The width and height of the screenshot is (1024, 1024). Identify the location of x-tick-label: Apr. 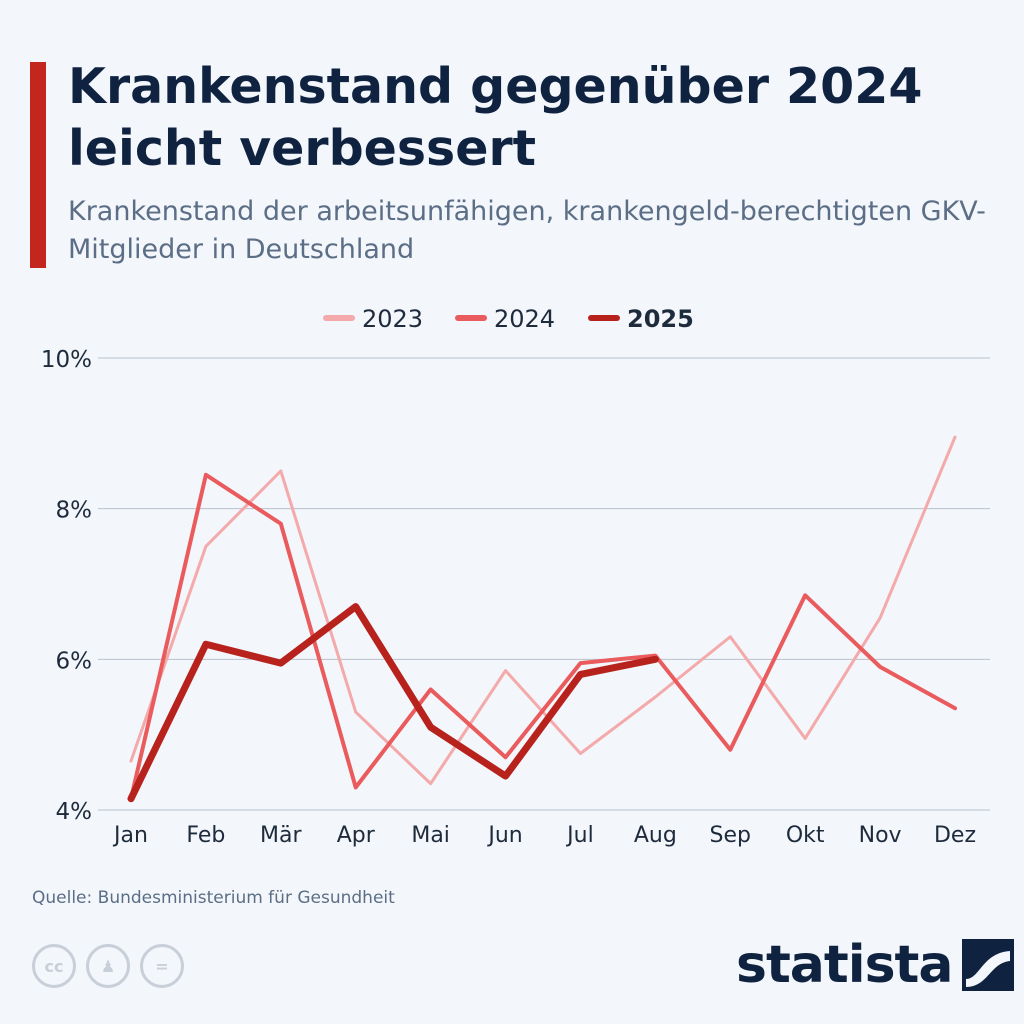
(356, 835).